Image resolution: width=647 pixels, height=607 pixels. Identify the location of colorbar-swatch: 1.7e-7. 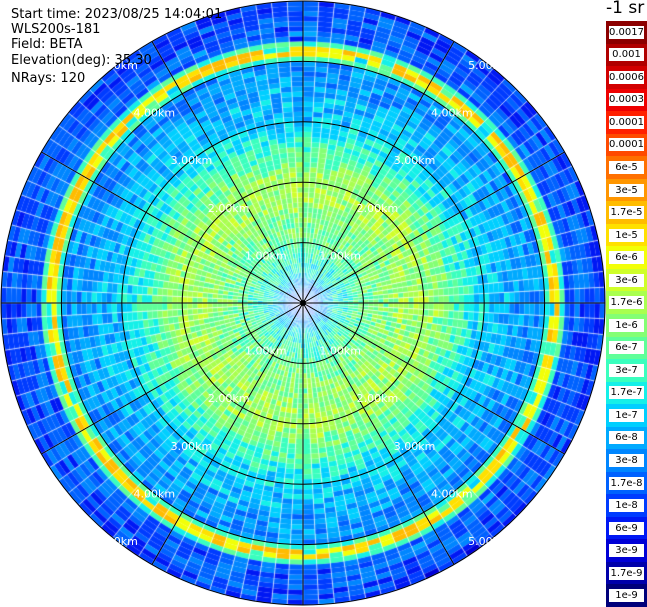
(626, 393).